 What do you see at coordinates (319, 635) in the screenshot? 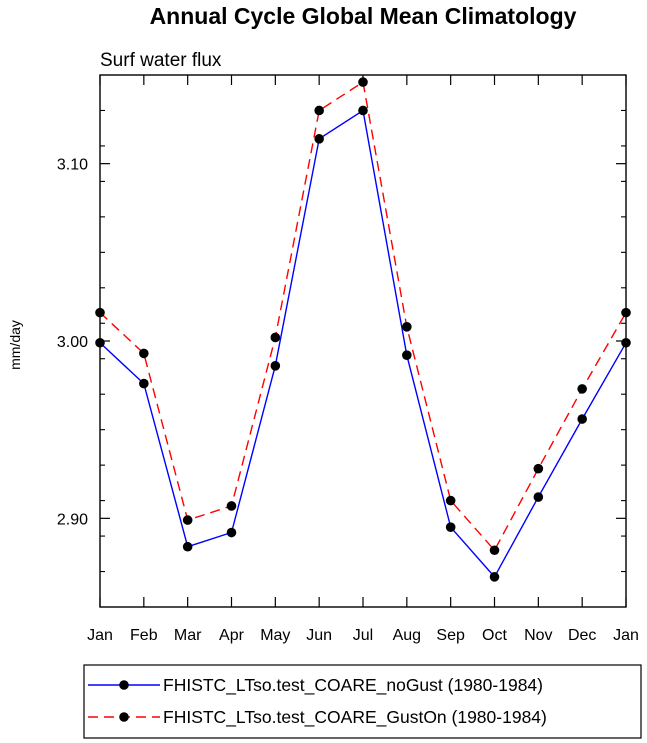
I see `x-tick-label: Jun` at bounding box center [319, 635].